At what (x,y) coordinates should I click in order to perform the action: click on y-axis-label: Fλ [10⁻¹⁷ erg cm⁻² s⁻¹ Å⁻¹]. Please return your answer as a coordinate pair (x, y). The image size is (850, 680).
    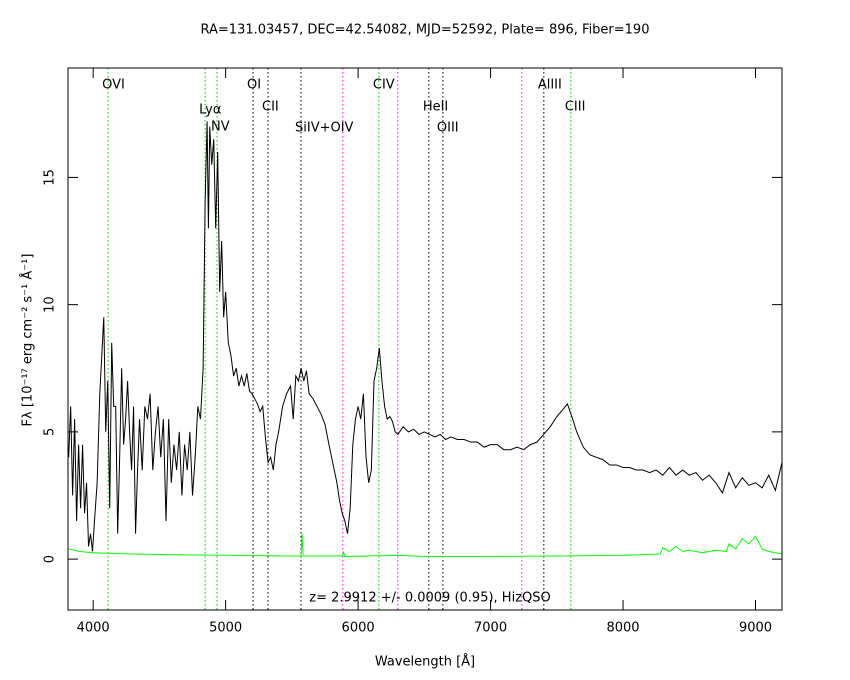
    Looking at the image, I should click on (28, 340).